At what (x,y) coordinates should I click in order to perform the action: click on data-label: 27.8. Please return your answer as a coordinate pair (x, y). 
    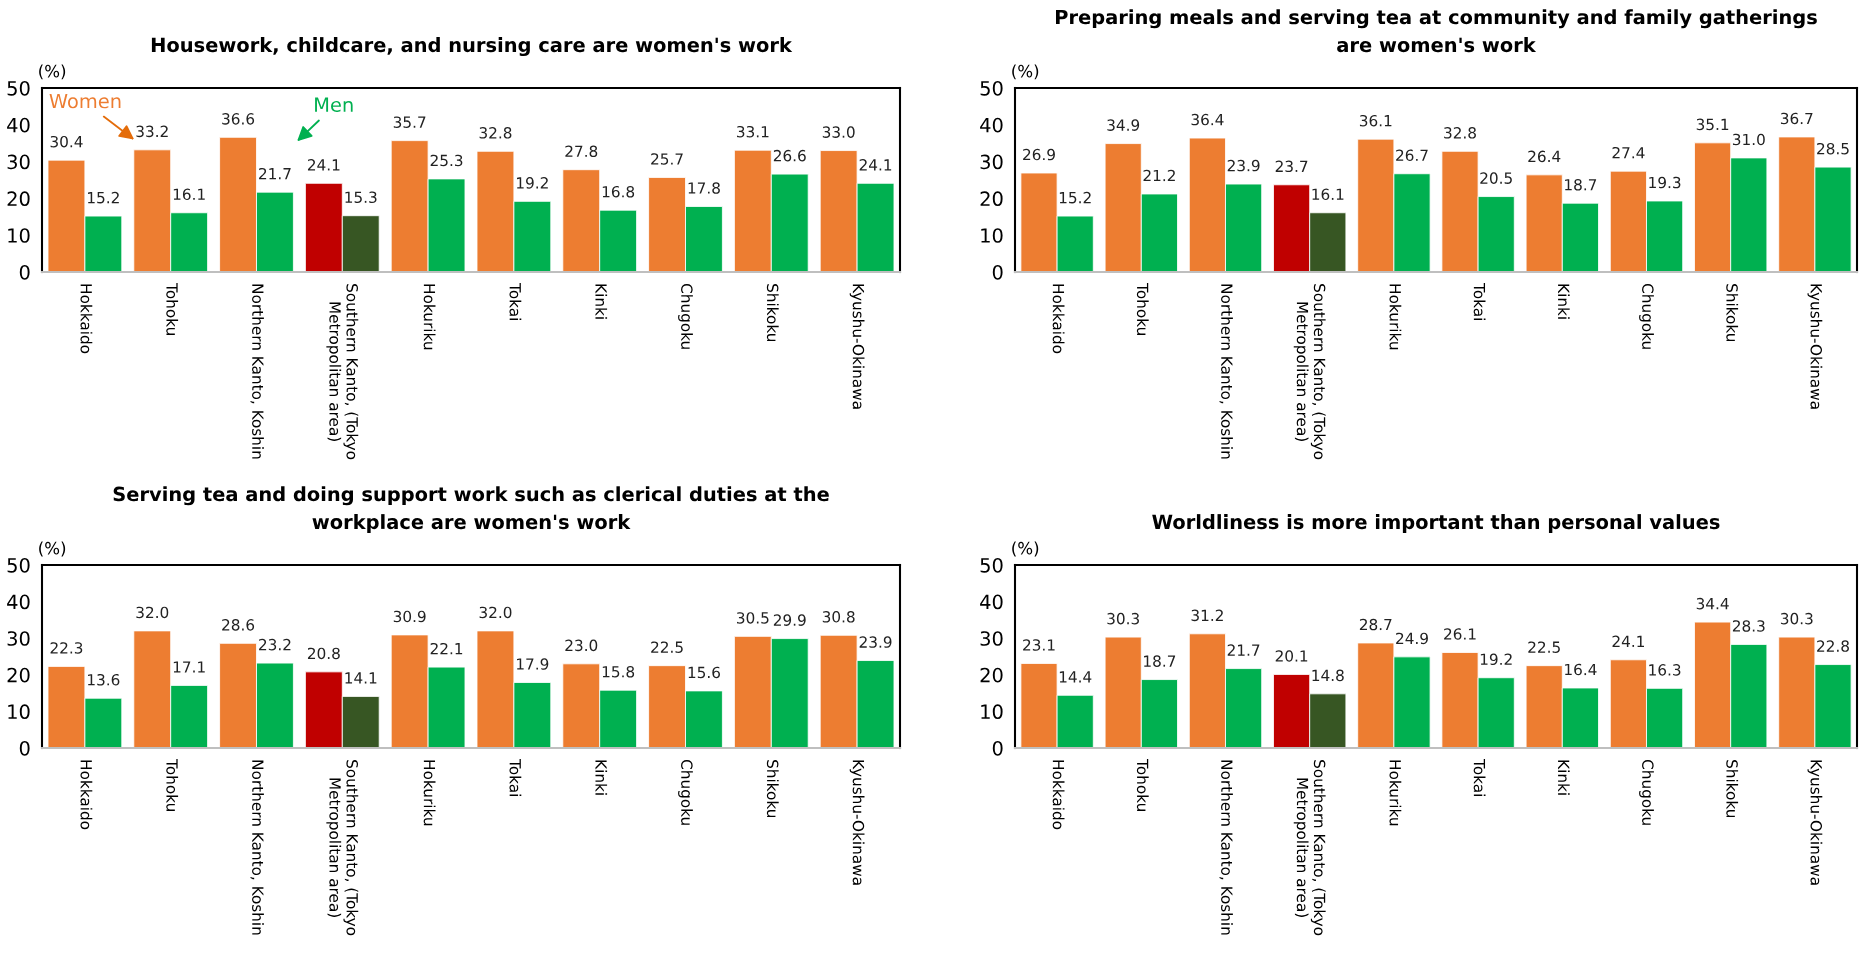
    Looking at the image, I should click on (581, 151).